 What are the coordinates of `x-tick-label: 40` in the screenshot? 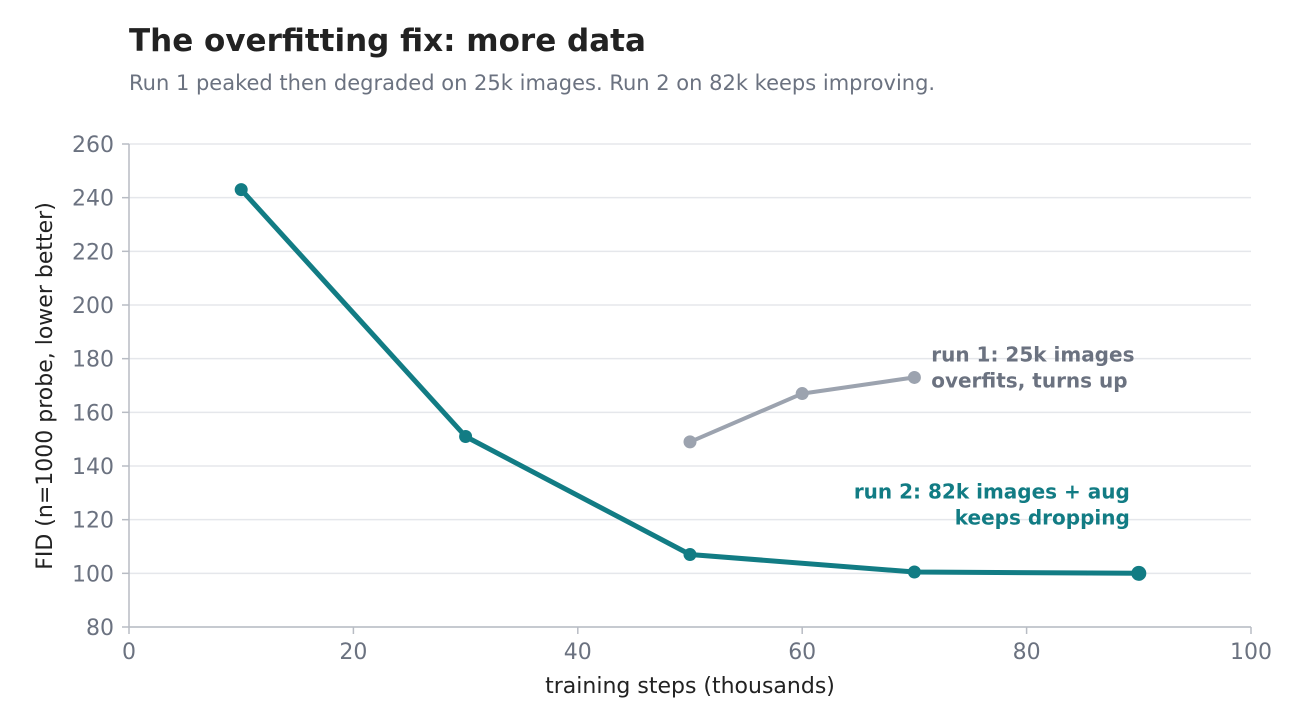 It's located at (578, 652).